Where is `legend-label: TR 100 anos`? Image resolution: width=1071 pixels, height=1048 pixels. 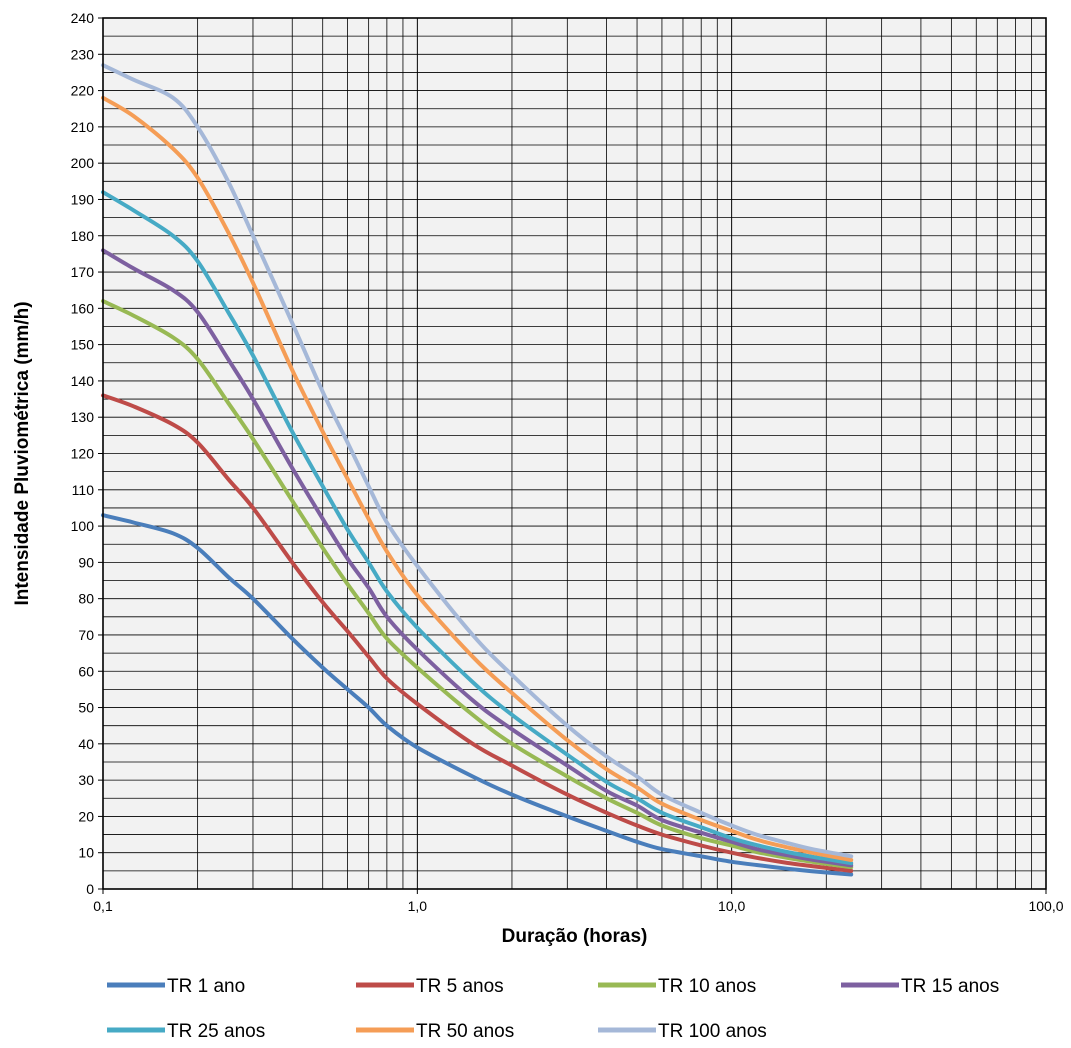 legend-label: TR 100 anos is located at coordinates (712, 1031).